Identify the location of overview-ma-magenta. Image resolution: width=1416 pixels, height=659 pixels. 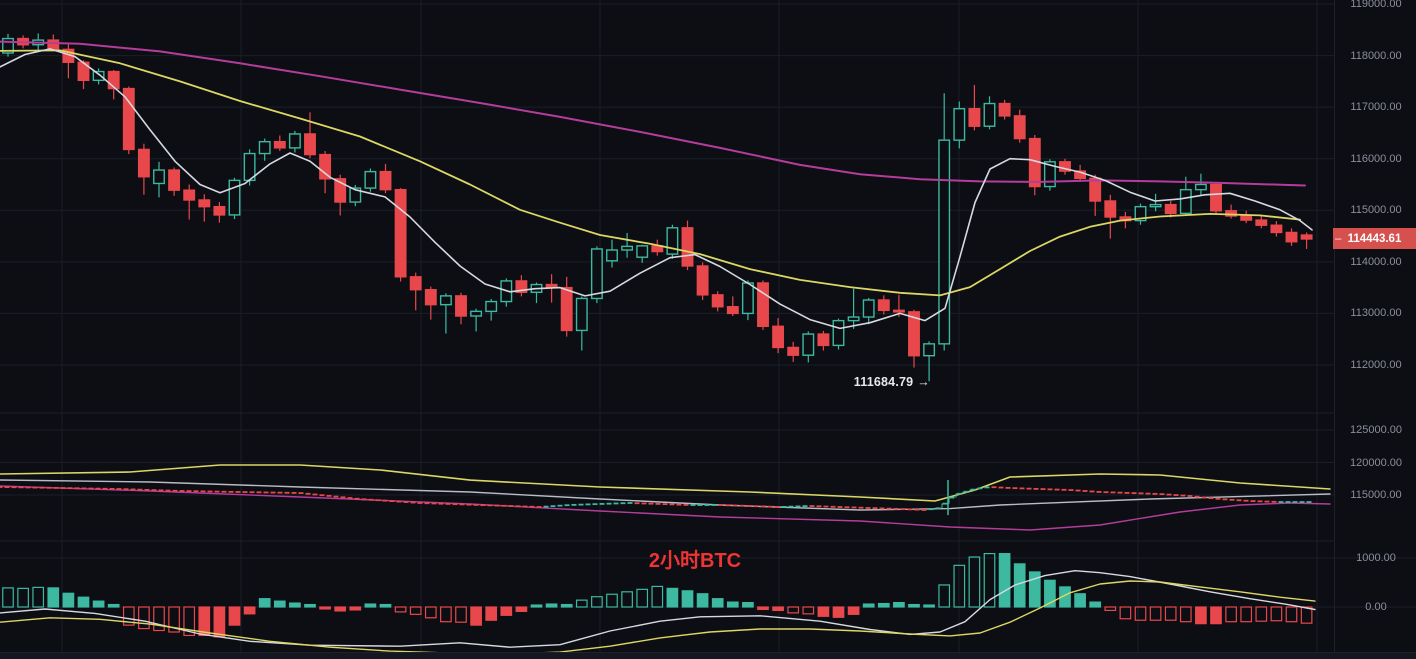
(665, 508).